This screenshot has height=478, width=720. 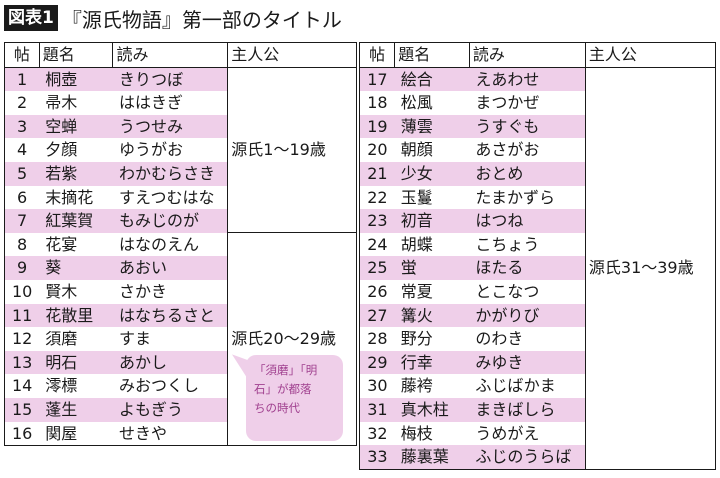 I want to click on callout-bubble: 「須磨」「明 石」が都落 ちの時代, so click(x=294, y=398).